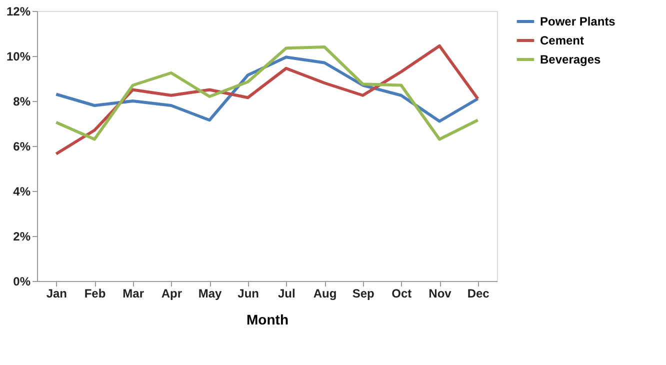 The width and height of the screenshot is (666, 365). I want to click on x-tick-label: Jul, so click(287, 293).